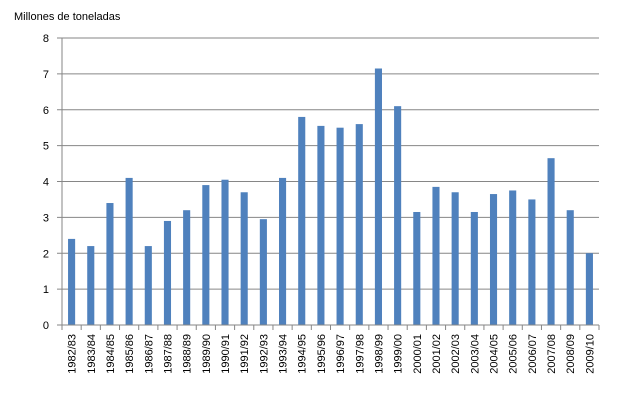 The width and height of the screenshot is (630, 411). What do you see at coordinates (168, 354) in the screenshot?
I see `x-tick-label: 1987/88` at bounding box center [168, 354].